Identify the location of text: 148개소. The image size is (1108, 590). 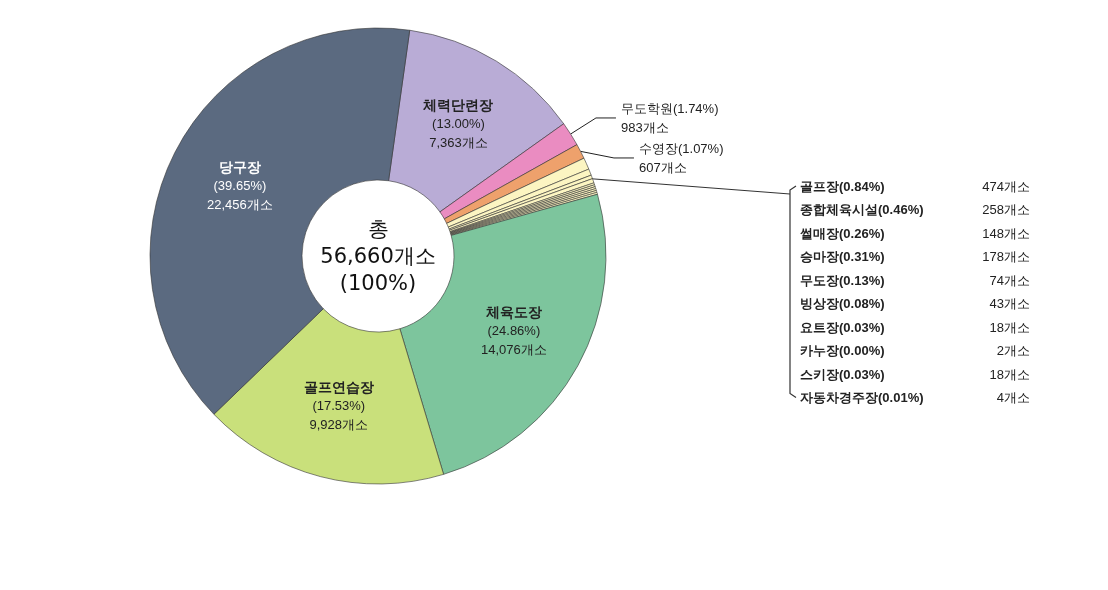
(1006, 233).